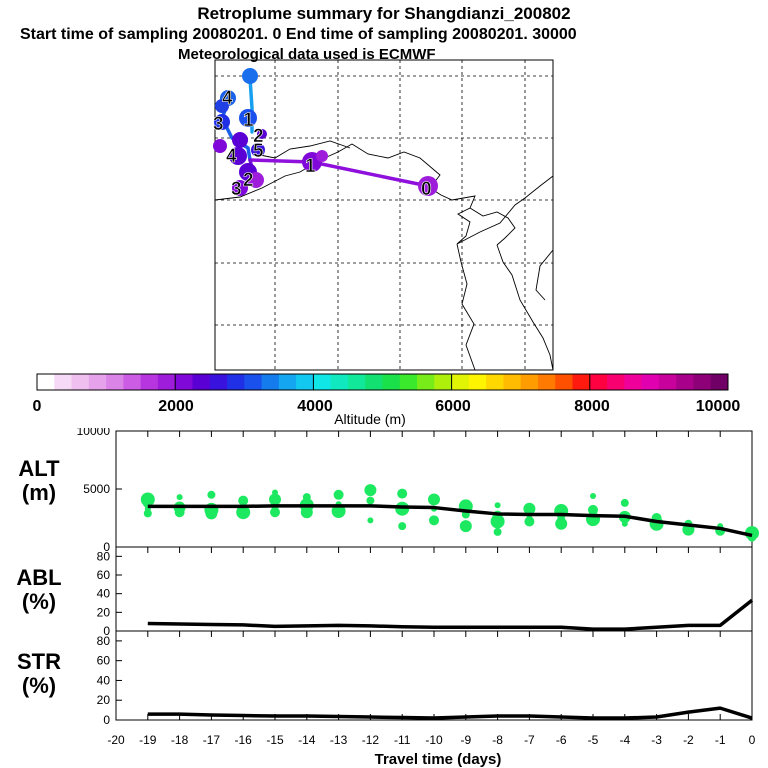  Describe the element at coordinates (339, 740) in the screenshot. I see `x-tick-label: -13` at that location.